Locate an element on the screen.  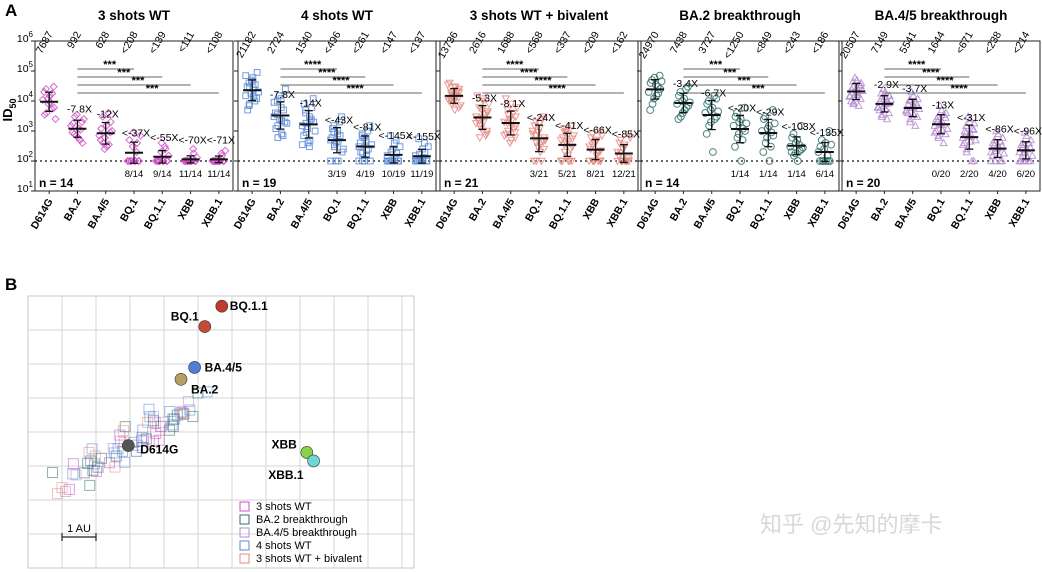
below-lod-fraction: 6/14 is located at coordinates (825, 174).